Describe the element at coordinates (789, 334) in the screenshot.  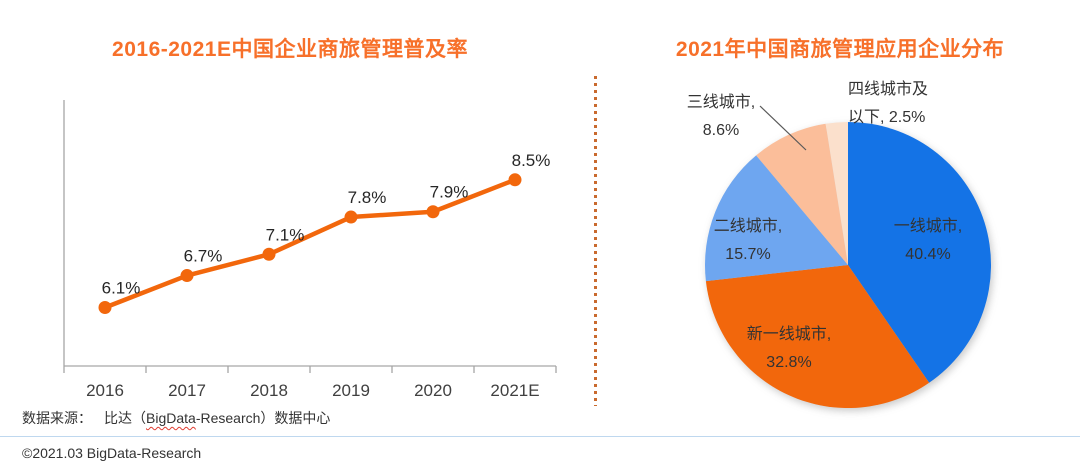
I see `pie-label-new-tier1-name: 新一线城市,` at that location.